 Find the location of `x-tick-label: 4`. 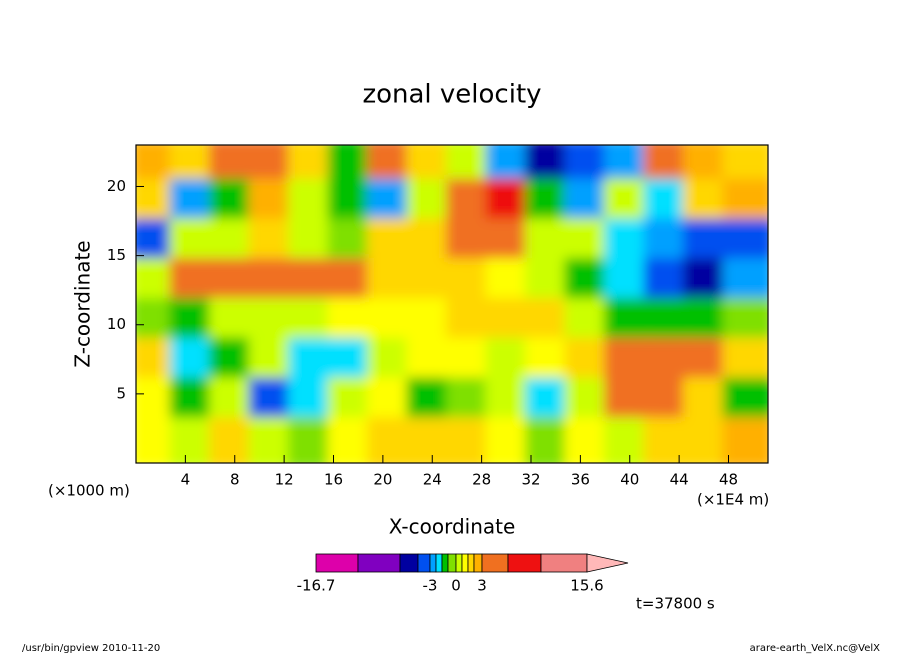

x-tick-label: 4 is located at coordinates (186, 480).